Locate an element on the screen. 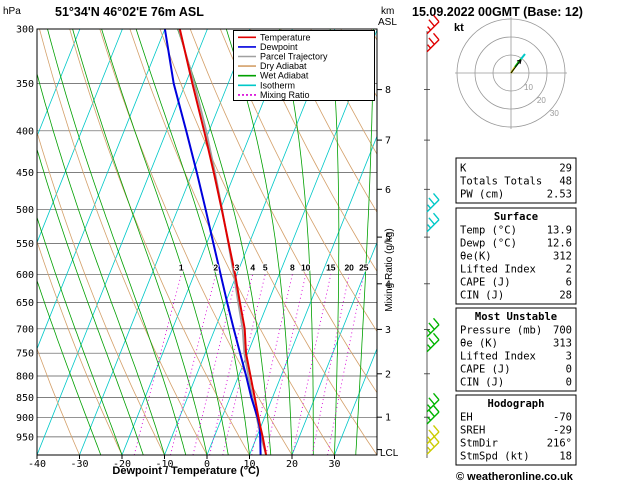 Image resolution: width=629 pixels, height=486 pixels. table-row-value: 312 is located at coordinates (562, 257).